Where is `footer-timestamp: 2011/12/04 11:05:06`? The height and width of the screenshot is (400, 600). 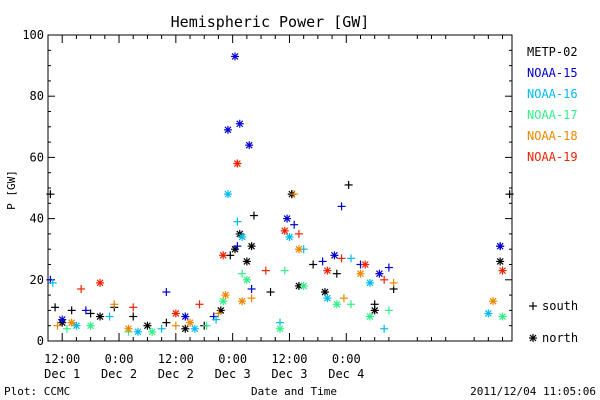
footer-timestamp: 2011/12/04 11:05:06 is located at coordinates (533, 391).